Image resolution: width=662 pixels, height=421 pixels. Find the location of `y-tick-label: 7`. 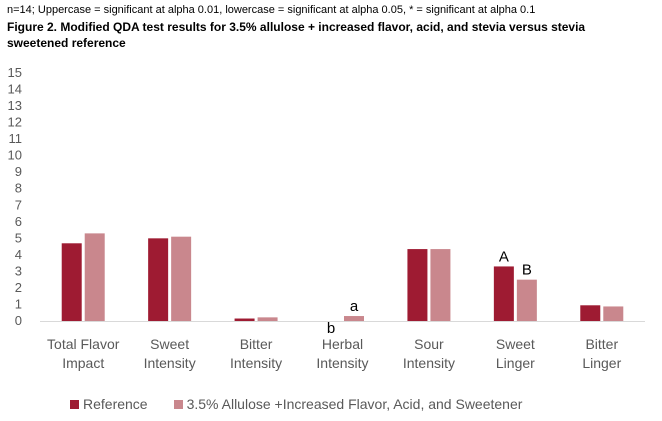

y-tick-label: 7 is located at coordinates (18, 204).